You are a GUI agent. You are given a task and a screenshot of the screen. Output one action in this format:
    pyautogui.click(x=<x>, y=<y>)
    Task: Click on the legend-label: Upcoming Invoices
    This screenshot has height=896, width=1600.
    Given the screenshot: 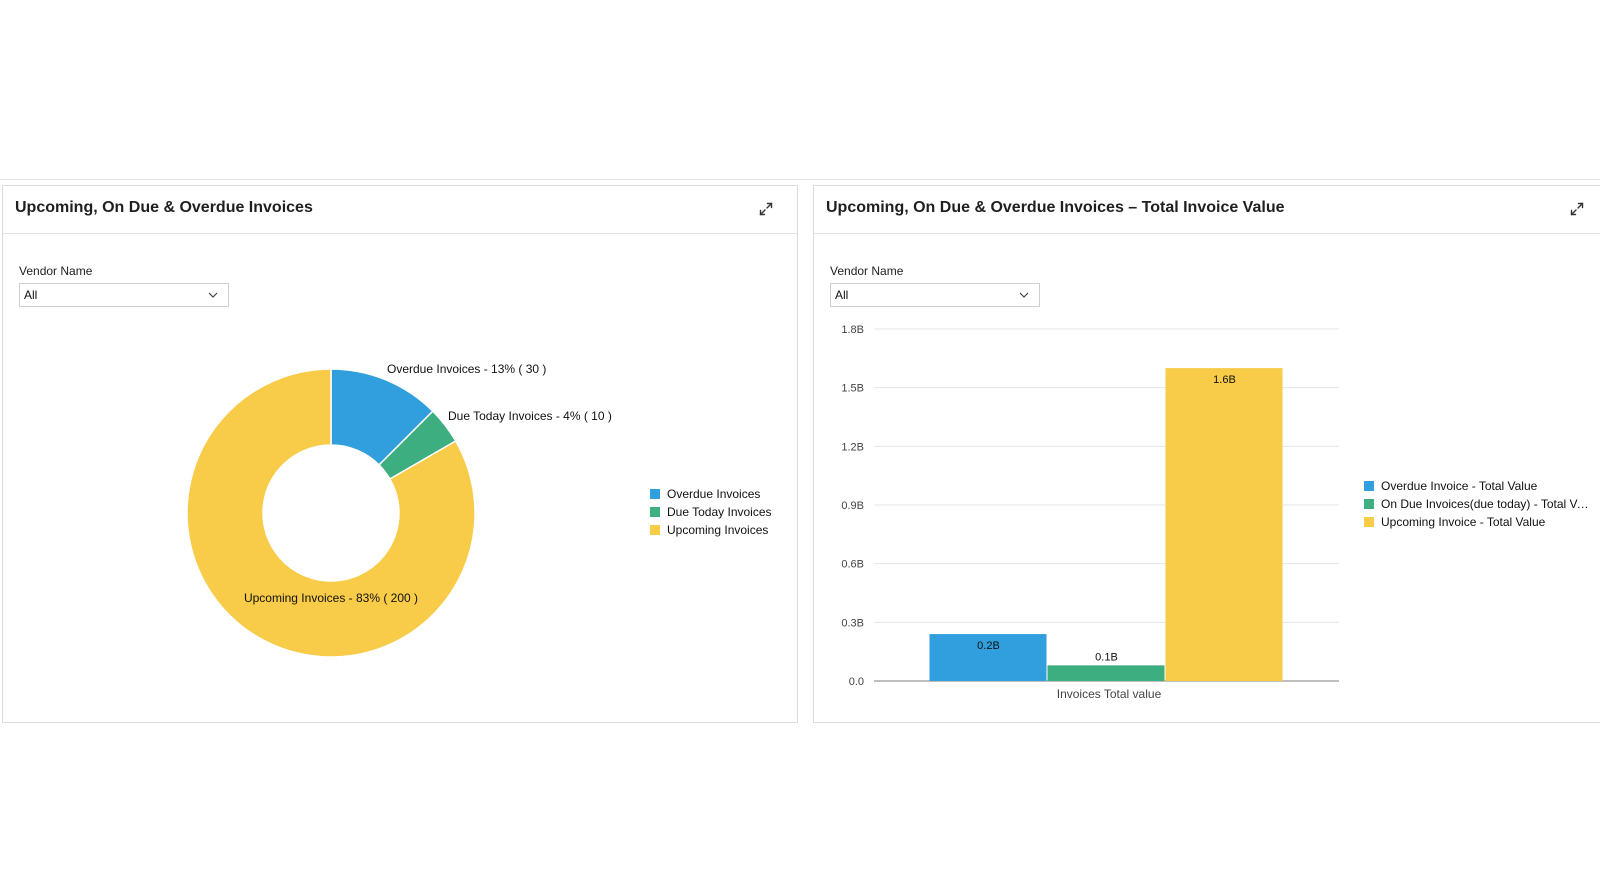 What is the action you would take?
    pyautogui.click(x=718, y=530)
    